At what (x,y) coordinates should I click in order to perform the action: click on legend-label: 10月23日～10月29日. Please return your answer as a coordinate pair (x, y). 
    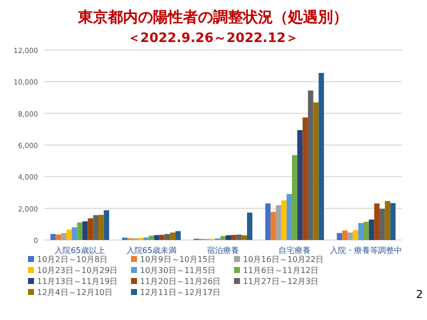
    Looking at the image, I should click on (77, 270).